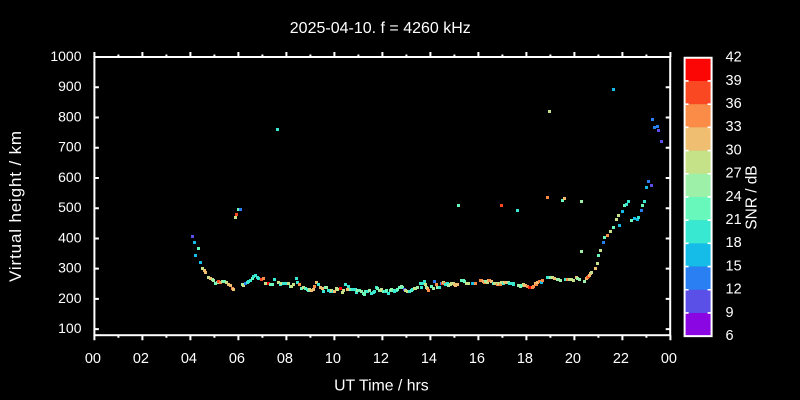  Describe the element at coordinates (70, 207) in the screenshot. I see `svg-text: 500` at that location.